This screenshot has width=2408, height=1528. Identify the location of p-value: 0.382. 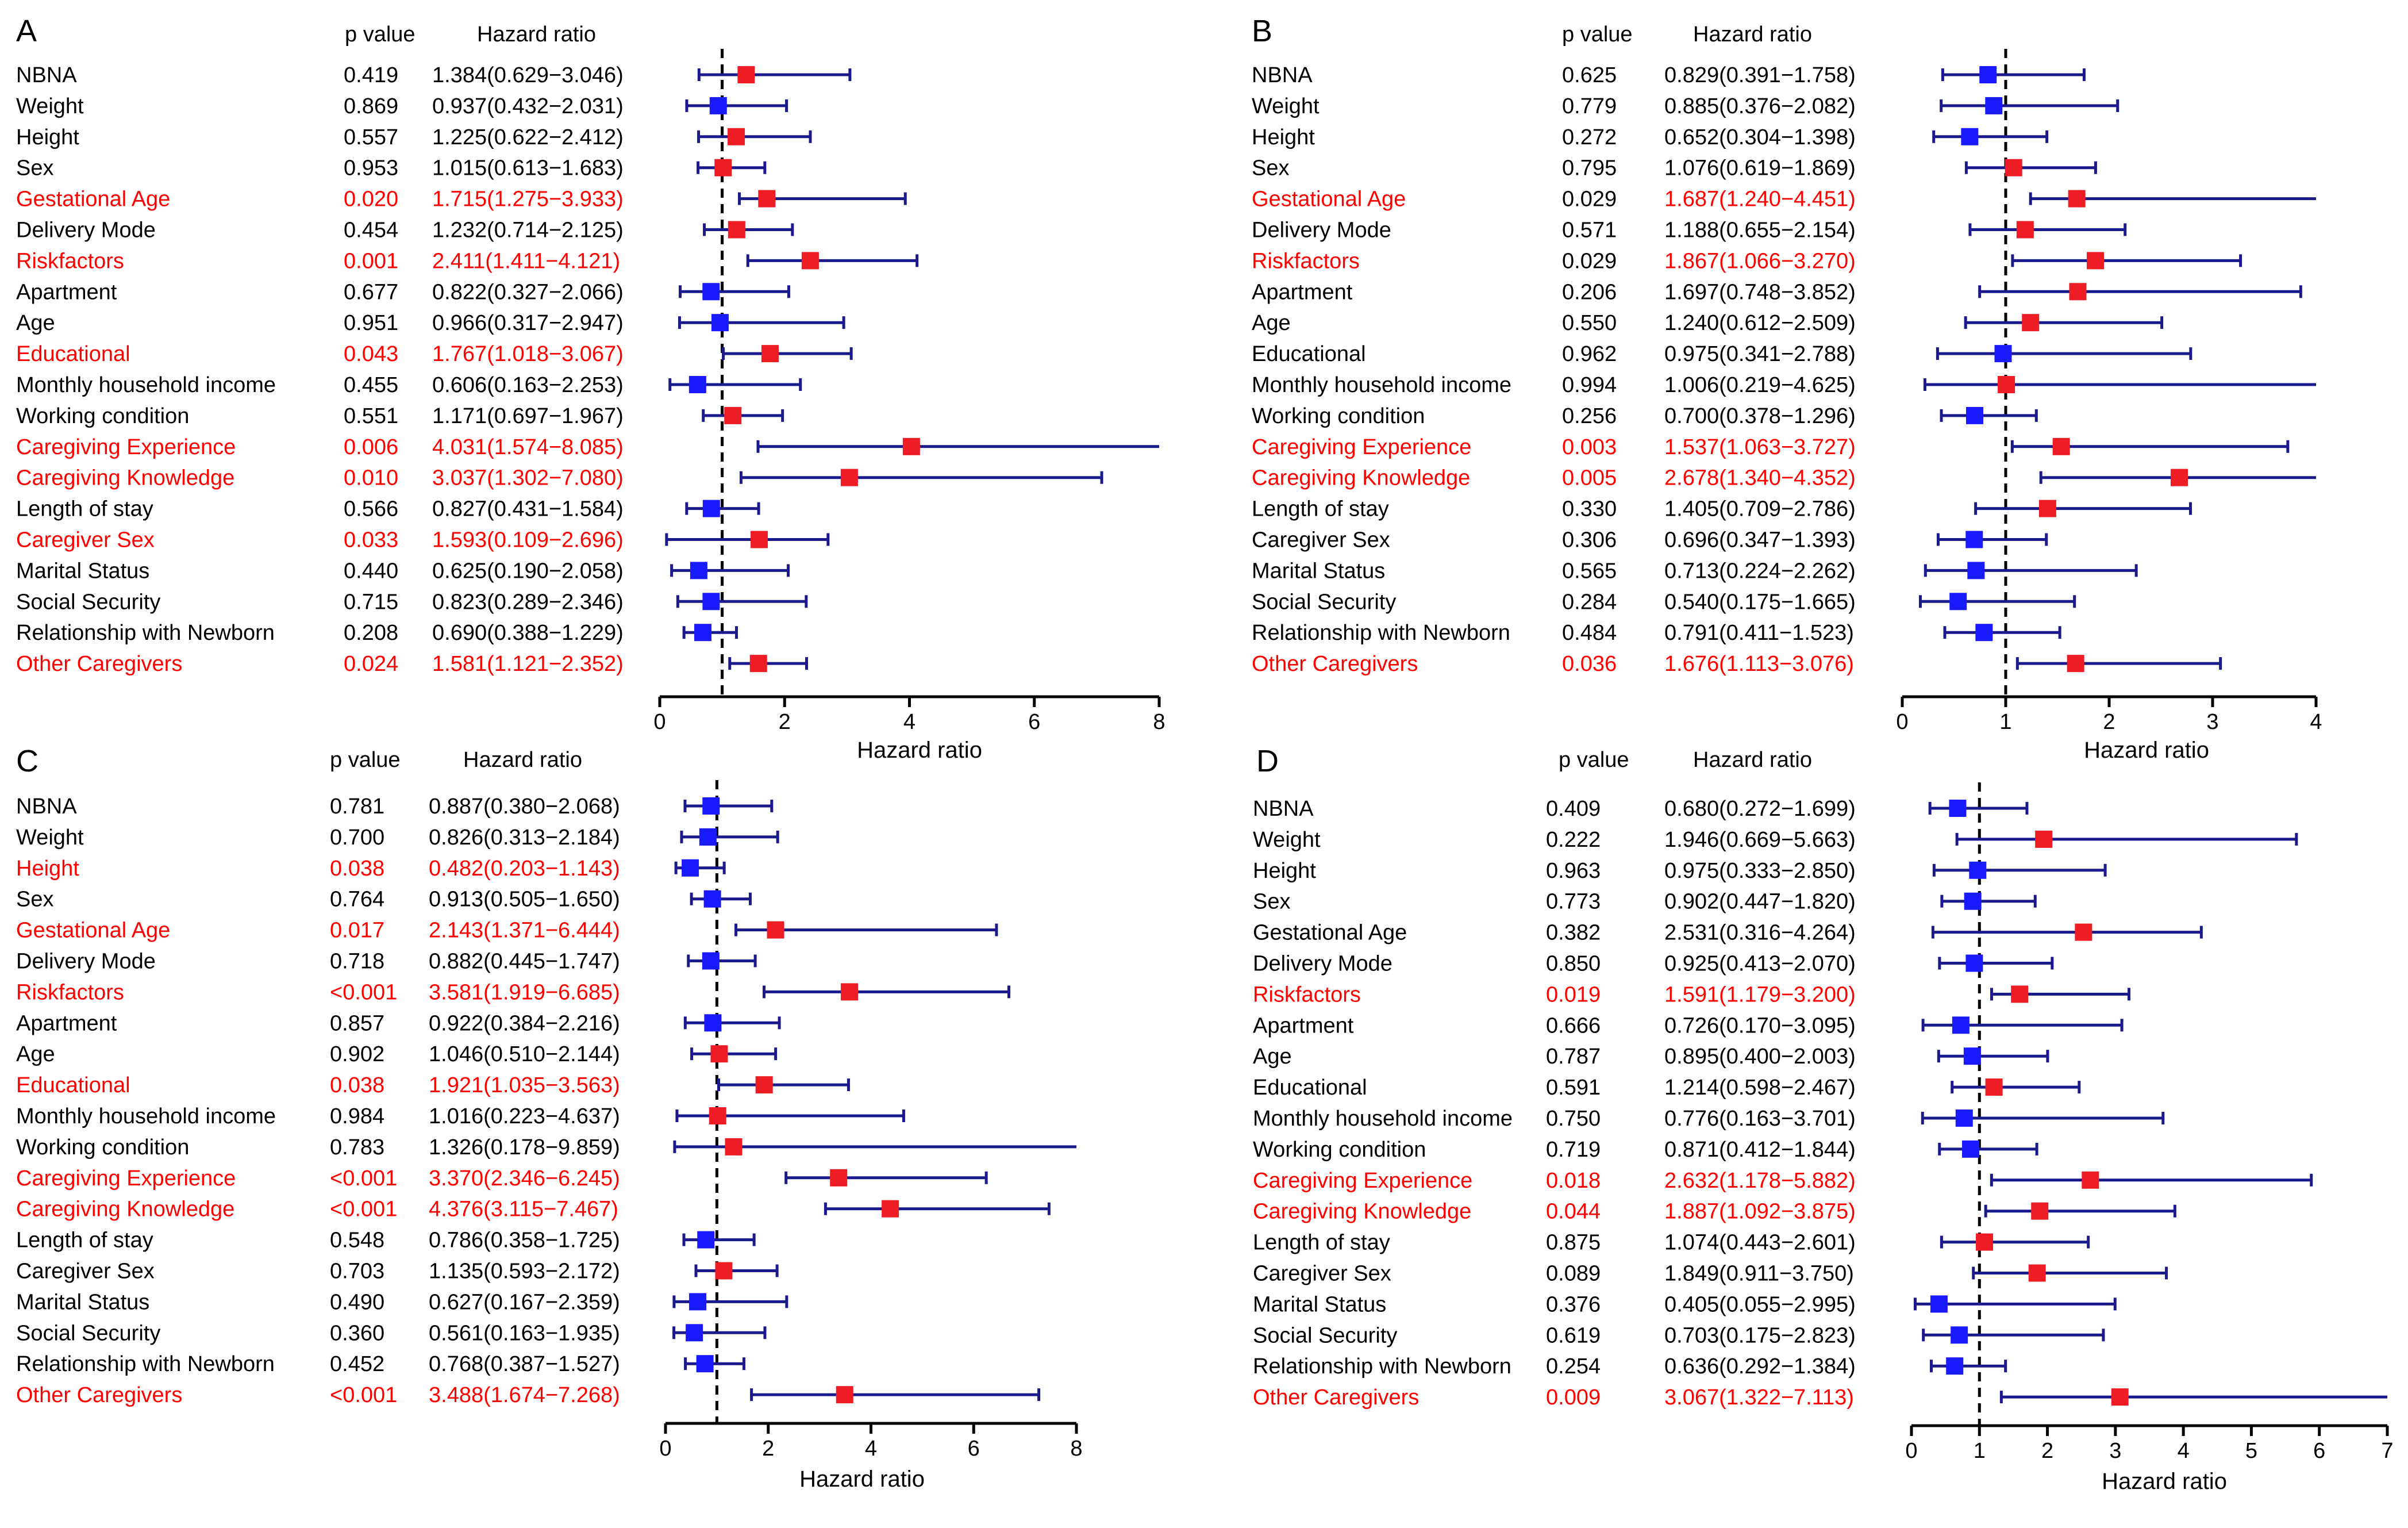
(1573, 933).